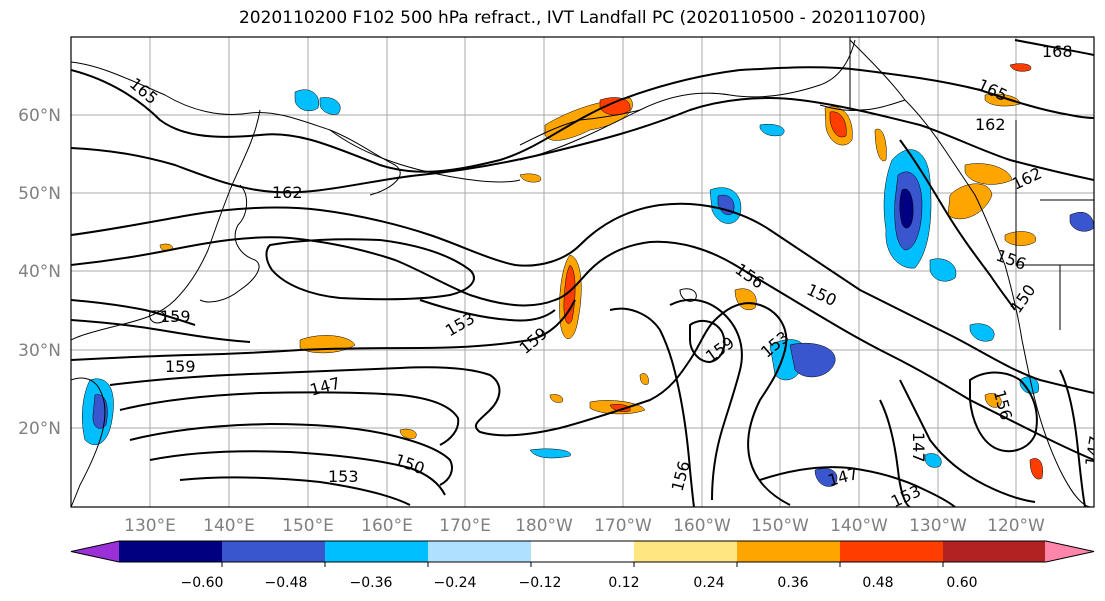  I want to click on latitude-labels: 60°N 50°N 40°N 30°N 20°N, so click(39, 272).